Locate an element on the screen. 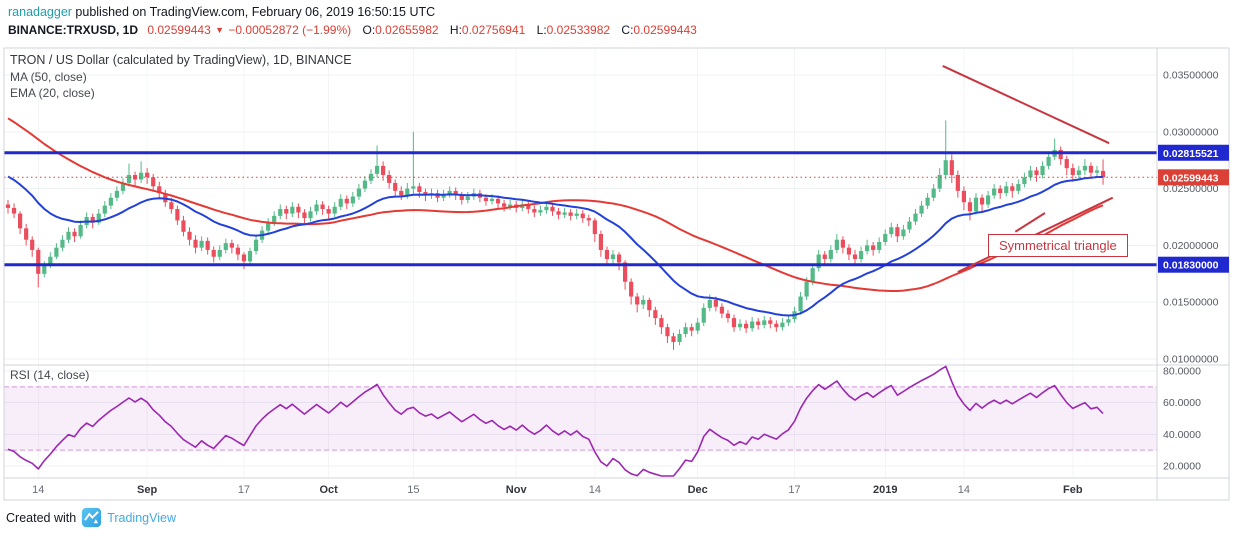  svg-text: 80.0000 is located at coordinates (1182, 372).